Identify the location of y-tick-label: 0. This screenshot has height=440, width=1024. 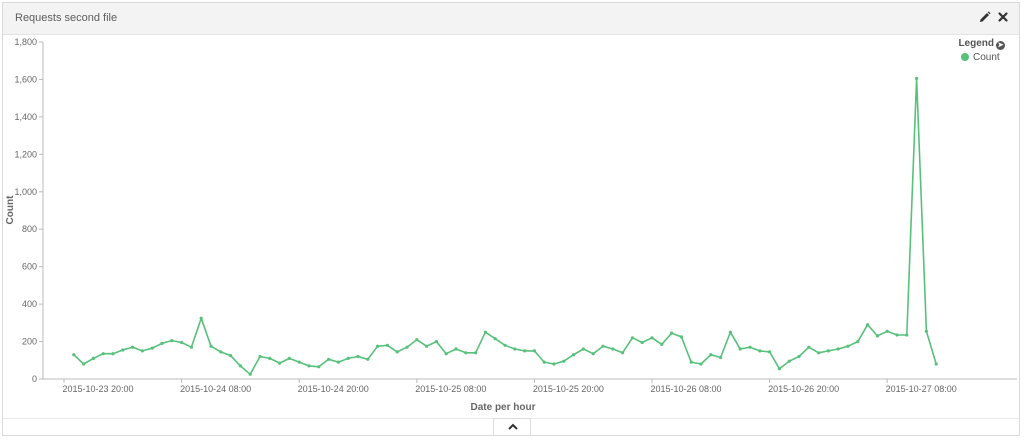
(34, 379).